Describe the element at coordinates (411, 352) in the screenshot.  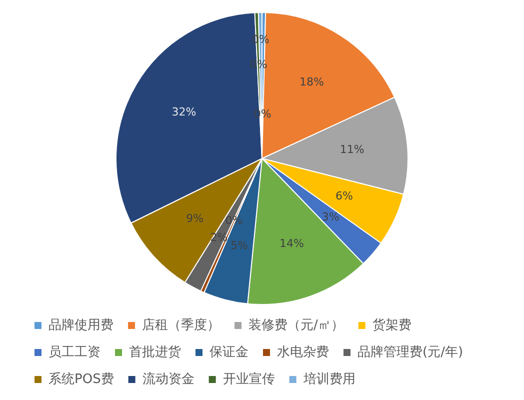
I see `legend-label: 品牌管理费(元/年)` at that location.